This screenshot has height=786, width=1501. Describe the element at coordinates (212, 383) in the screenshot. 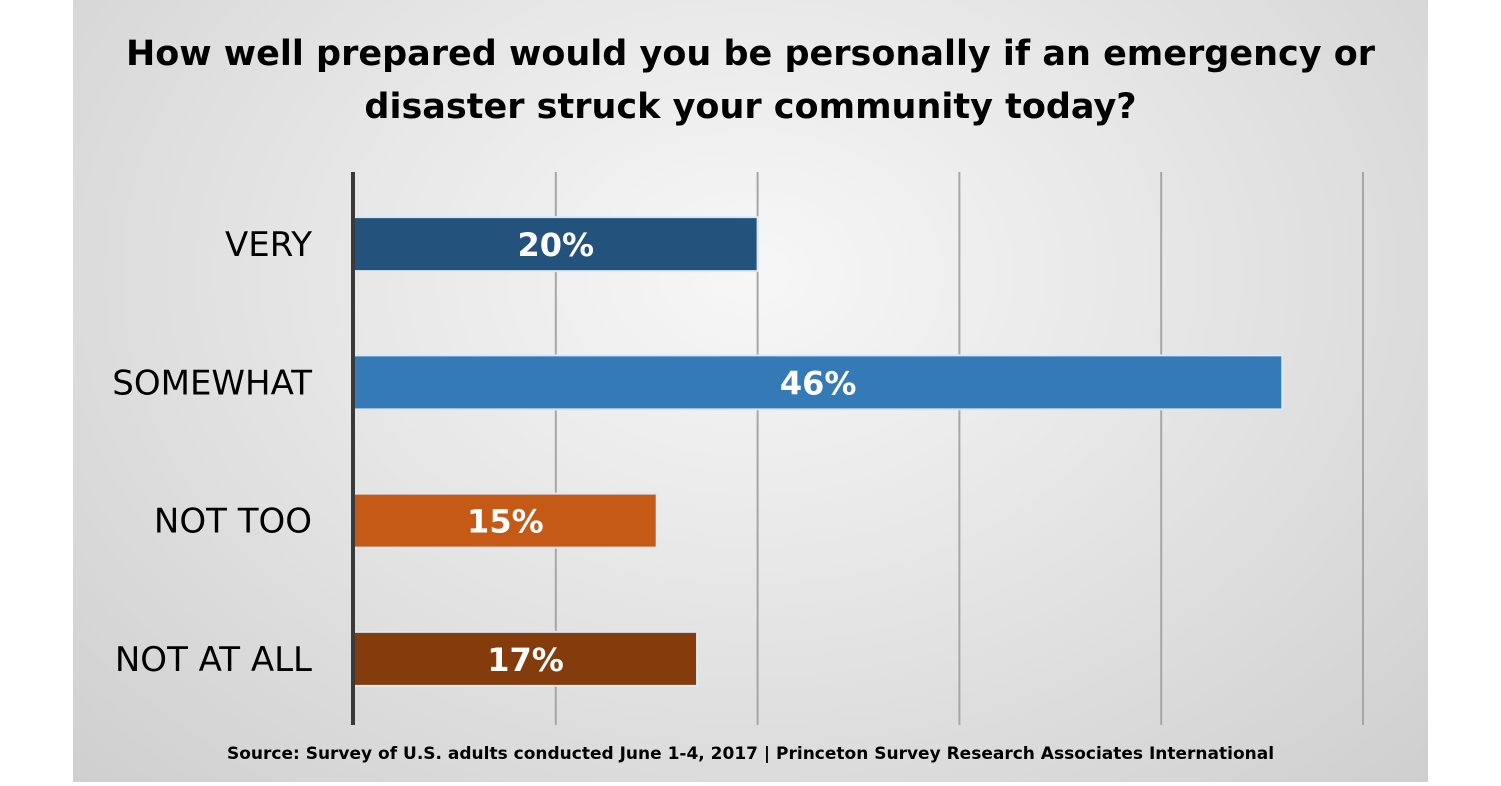

I see `category-label: SOMEWHAT` at that location.